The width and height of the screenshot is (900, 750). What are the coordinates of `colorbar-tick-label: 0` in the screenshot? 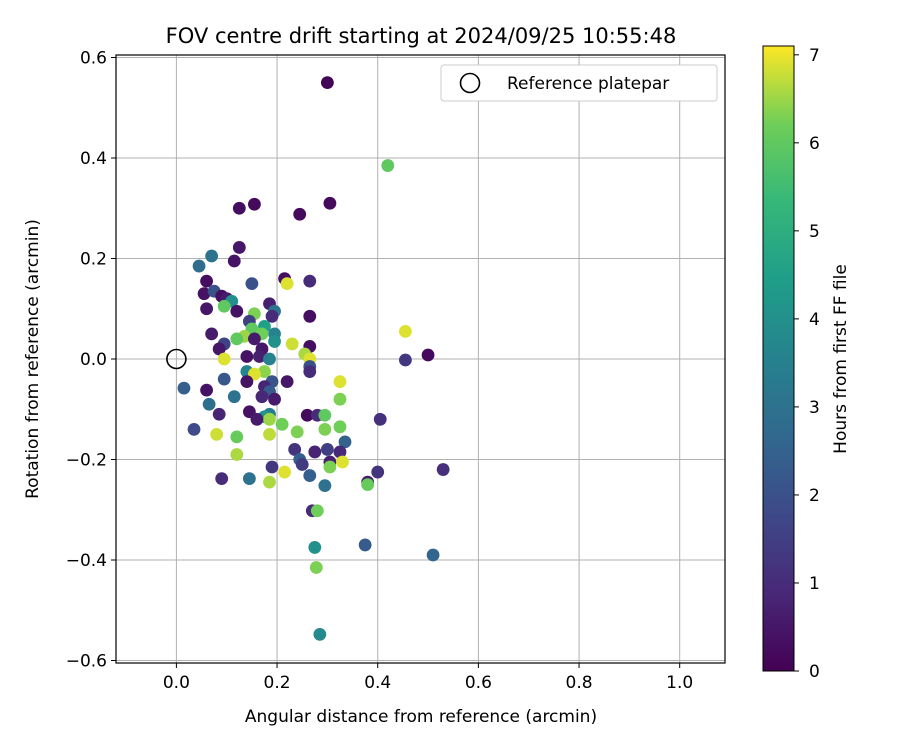 It's located at (814, 672).